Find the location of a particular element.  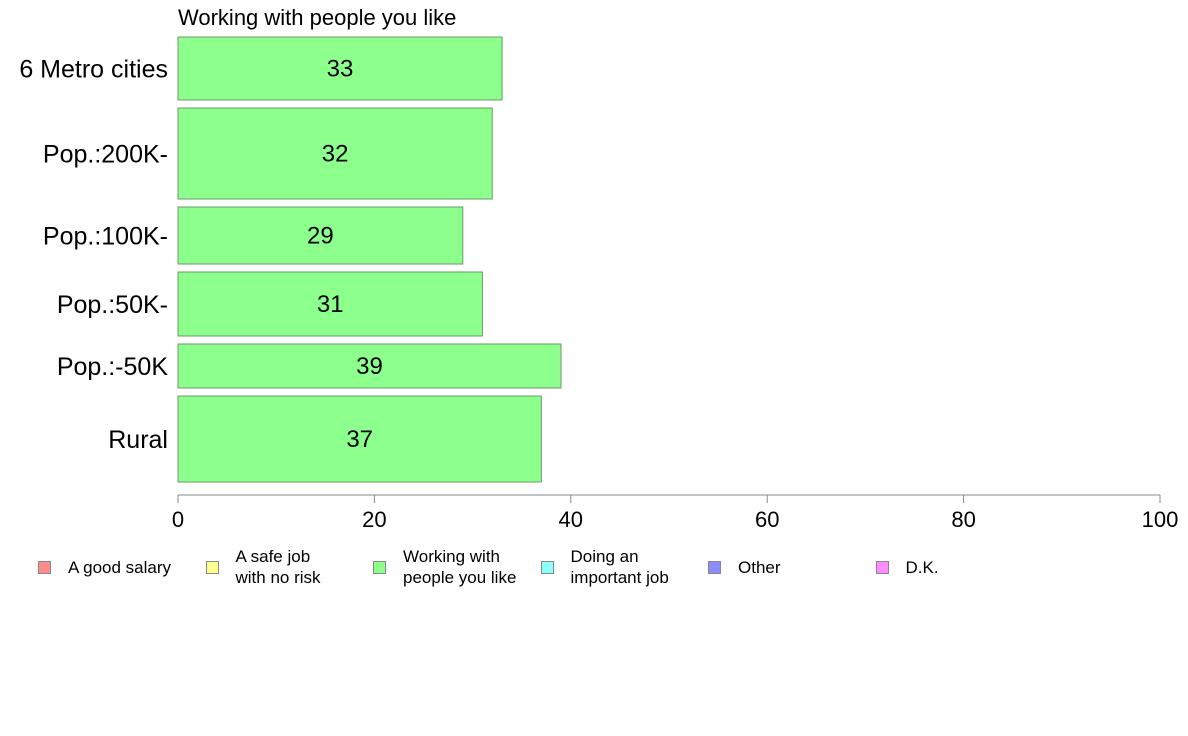

legend-item: Other is located at coordinates (744, 567).